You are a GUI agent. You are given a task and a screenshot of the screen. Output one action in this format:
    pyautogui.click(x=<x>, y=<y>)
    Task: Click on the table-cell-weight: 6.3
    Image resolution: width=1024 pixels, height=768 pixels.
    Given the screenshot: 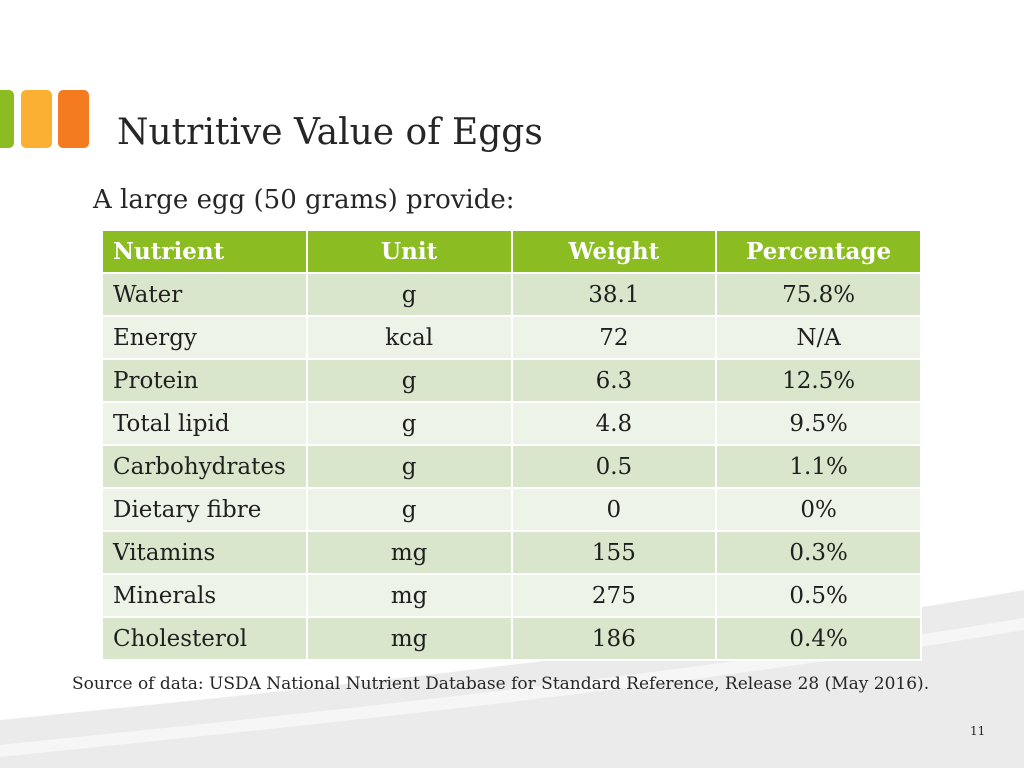 What is the action you would take?
    pyautogui.click(x=614, y=380)
    